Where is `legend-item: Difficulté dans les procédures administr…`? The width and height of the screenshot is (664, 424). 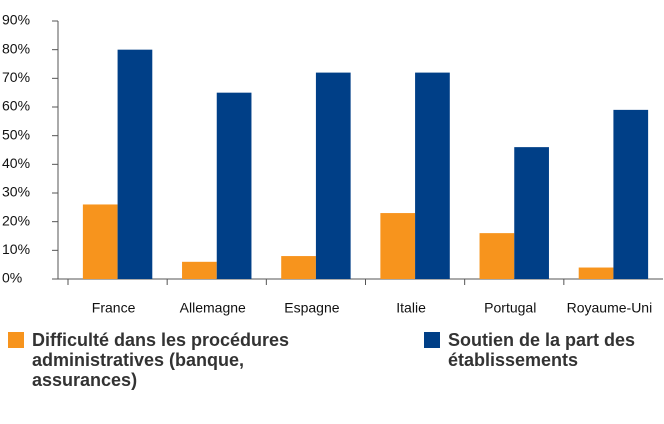
legend-item: Difficulté dans les procédures administr… is located at coordinates (178, 360).